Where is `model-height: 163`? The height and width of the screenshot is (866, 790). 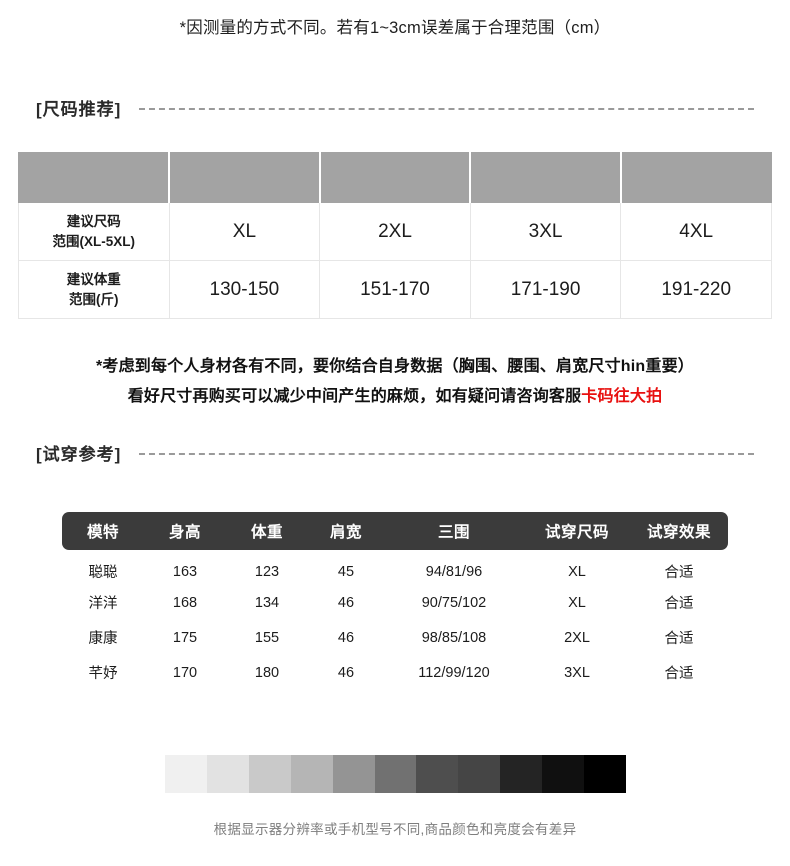 model-height: 163 is located at coordinates (185, 567).